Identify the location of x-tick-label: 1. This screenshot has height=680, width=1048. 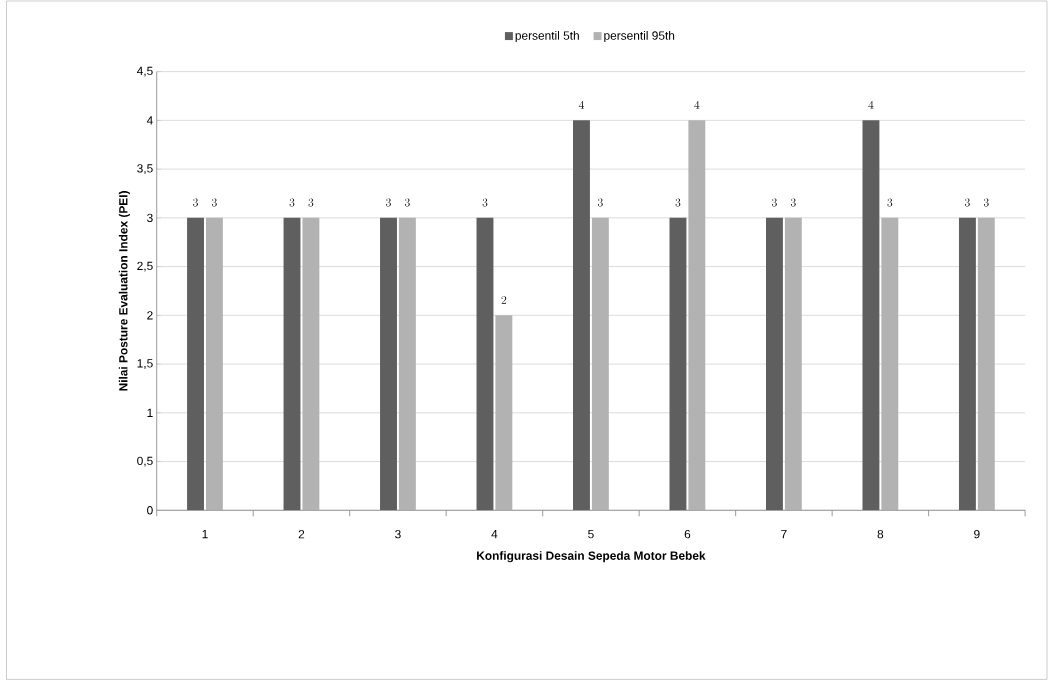
(205, 533).